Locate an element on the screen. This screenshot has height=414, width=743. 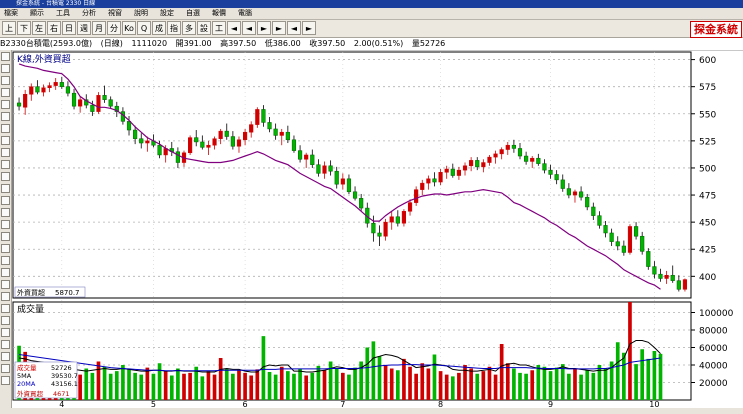
menu-item-6: 設定 is located at coordinates (167, 13).